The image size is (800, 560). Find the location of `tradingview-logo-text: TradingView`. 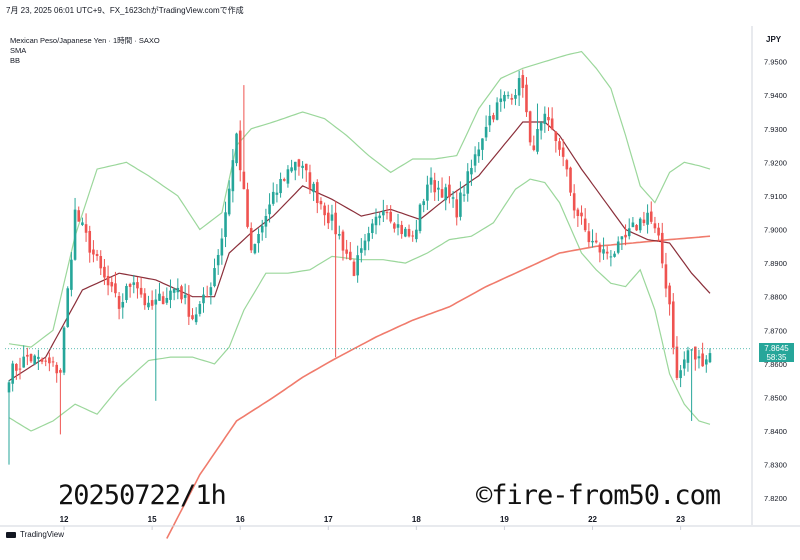

tradingview-logo-text: TradingView is located at coordinates (42, 534).